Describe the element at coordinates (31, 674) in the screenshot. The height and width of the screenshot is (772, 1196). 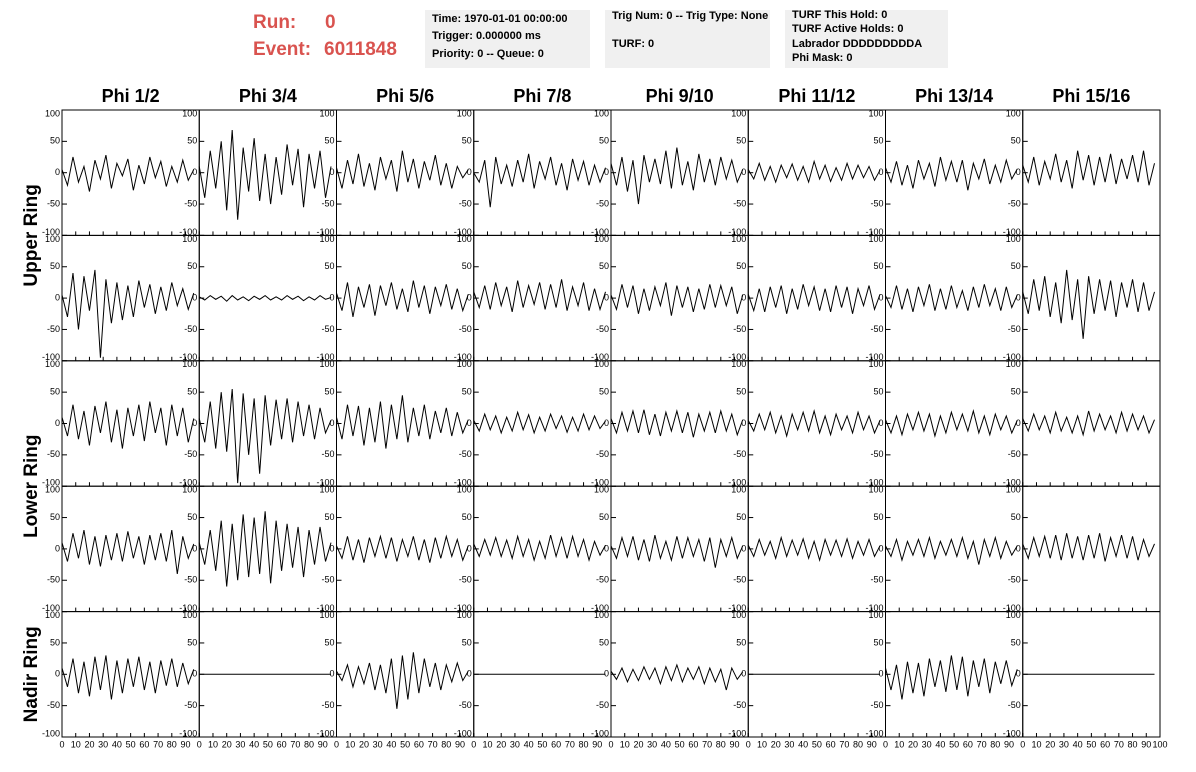
I see `row-label: Nadir Ring` at that location.